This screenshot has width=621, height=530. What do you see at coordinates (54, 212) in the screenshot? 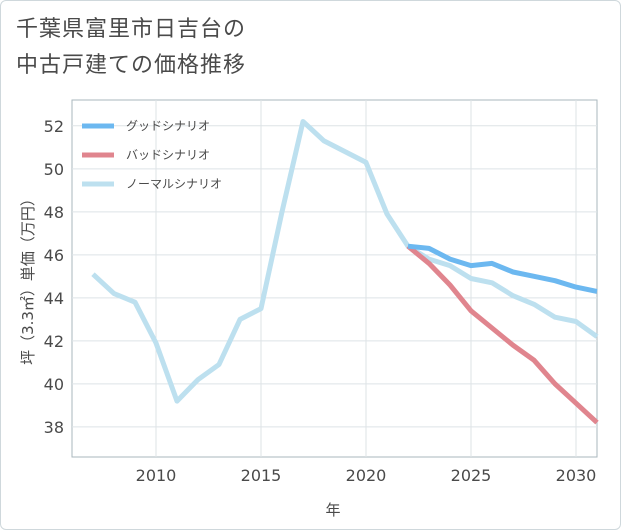
I see `y-tick-label: 48` at bounding box center [54, 212].